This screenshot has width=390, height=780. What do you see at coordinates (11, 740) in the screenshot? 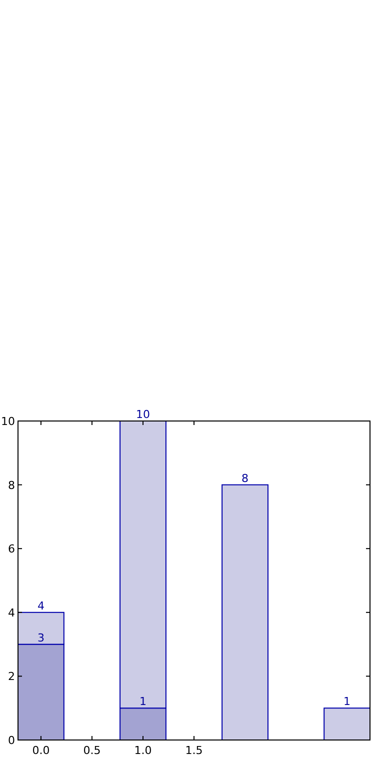
I see `y-tick-label: 0` at bounding box center [11, 740].